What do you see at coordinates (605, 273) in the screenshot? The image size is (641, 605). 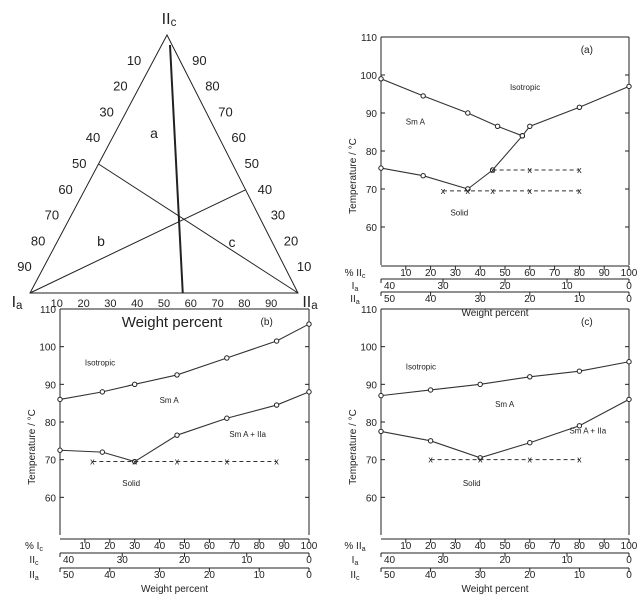 I see `x-tick-label: 90` at bounding box center [605, 273].